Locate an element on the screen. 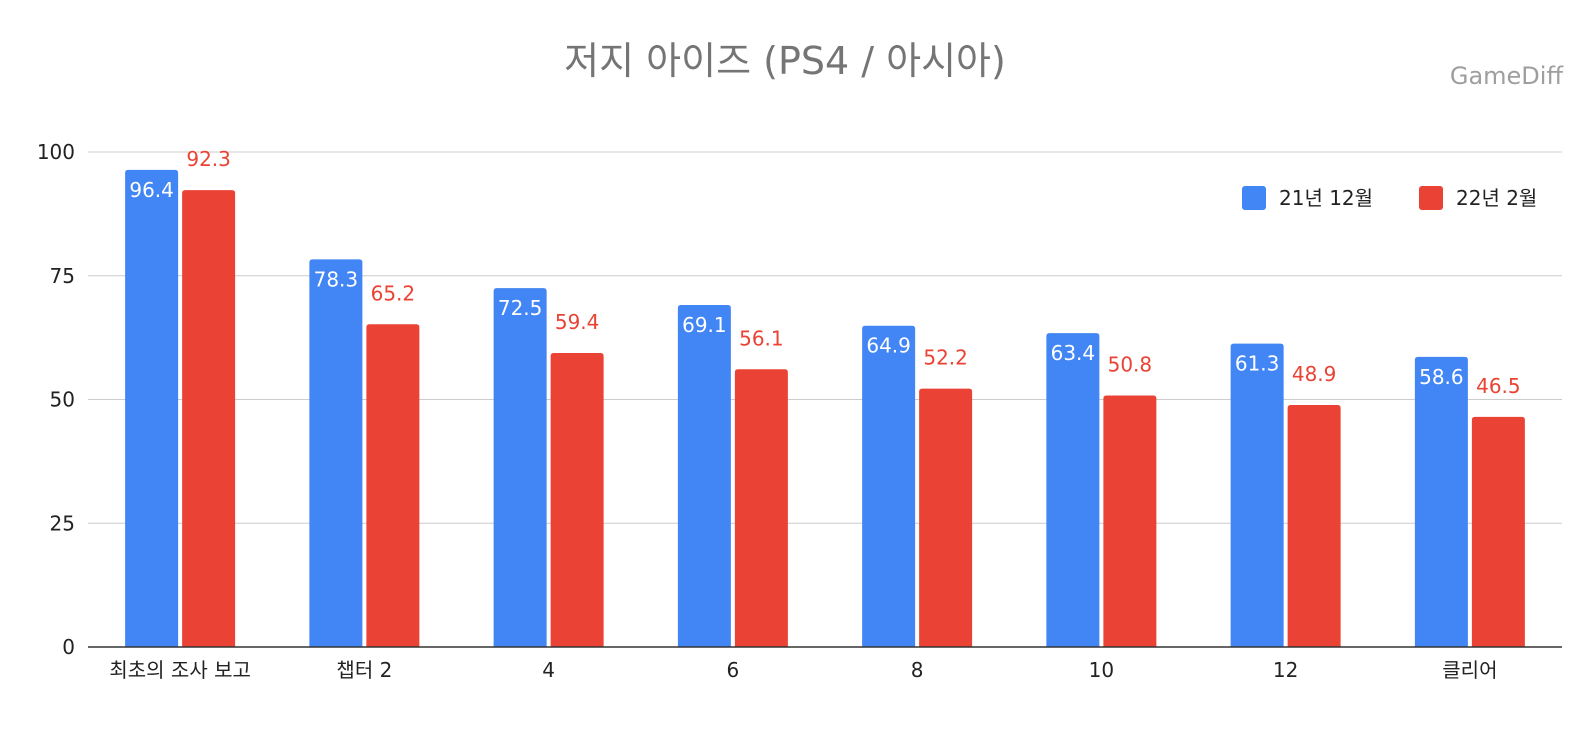 This screenshot has height=734, width=1594. x-category-label: 챕터 2 is located at coordinates (364, 670).